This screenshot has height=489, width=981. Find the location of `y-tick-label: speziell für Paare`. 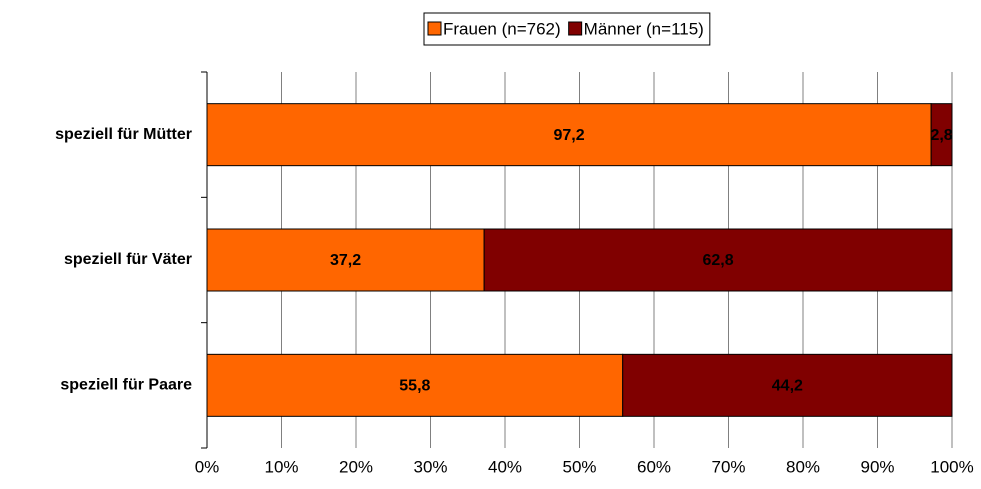

y-tick-label: speziell für Paare is located at coordinates (126, 385).